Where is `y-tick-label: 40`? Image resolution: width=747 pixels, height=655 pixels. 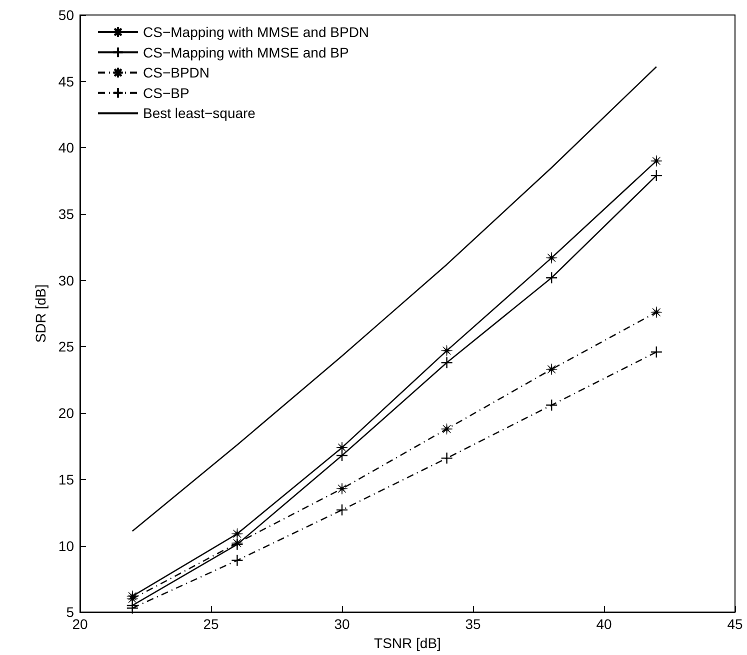 y-tick-label: 40 is located at coordinates (66, 148).